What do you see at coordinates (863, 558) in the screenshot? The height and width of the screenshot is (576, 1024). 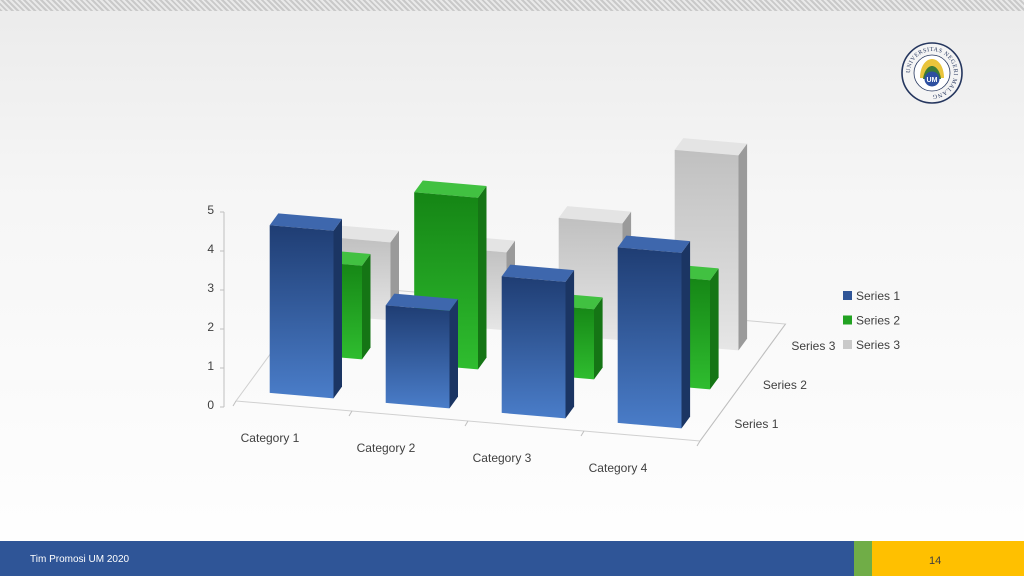 I see `footer-green-block` at bounding box center [863, 558].